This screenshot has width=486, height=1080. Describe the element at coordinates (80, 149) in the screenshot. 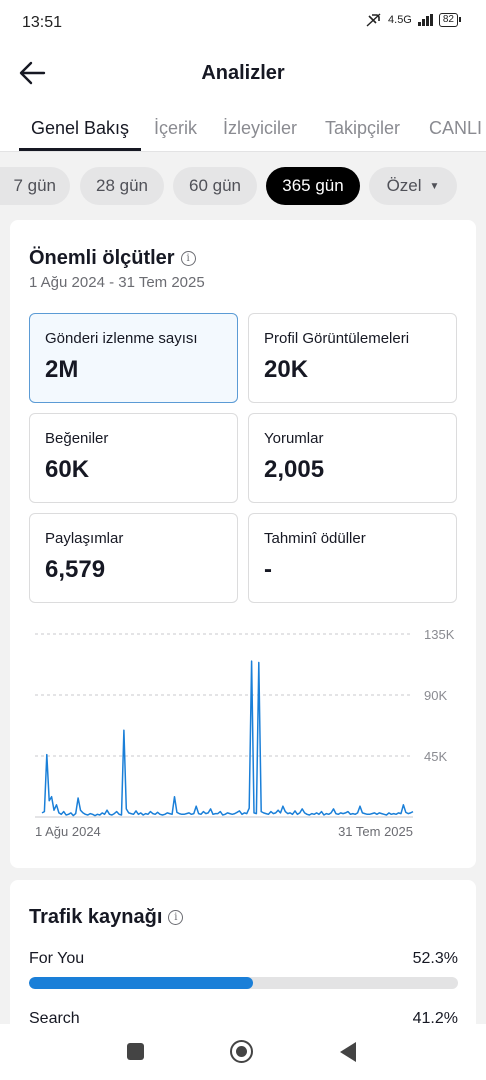

I see `active-tab-indicator` at that location.